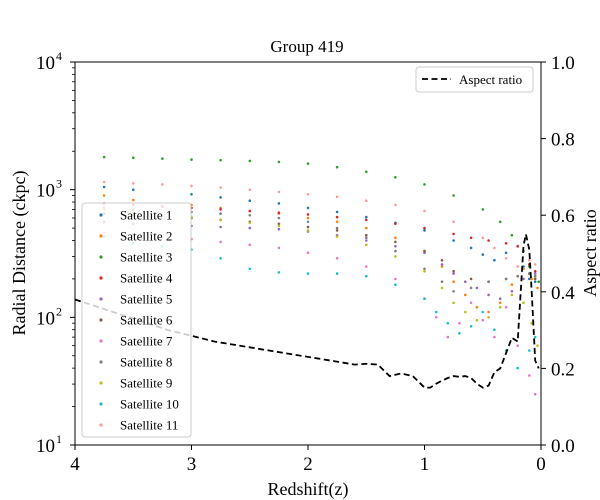 The height and width of the screenshot is (500, 600). Describe the element at coordinates (563, 446) in the screenshot. I see `y2-tick-label: 0.0` at that location.